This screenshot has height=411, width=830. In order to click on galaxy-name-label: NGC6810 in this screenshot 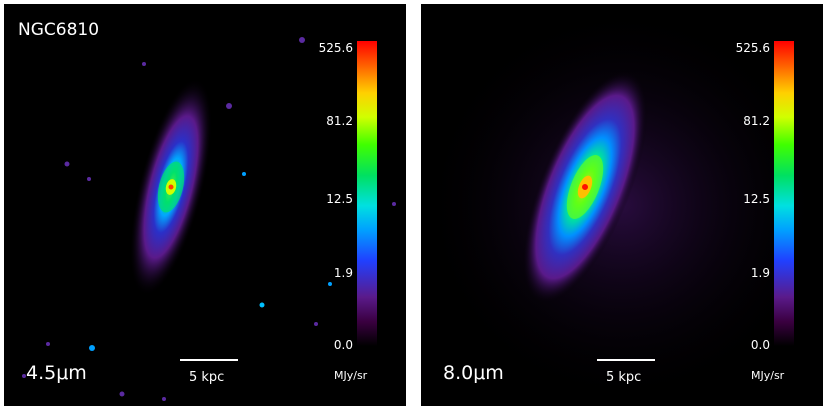, I will do `click(59, 30)`.